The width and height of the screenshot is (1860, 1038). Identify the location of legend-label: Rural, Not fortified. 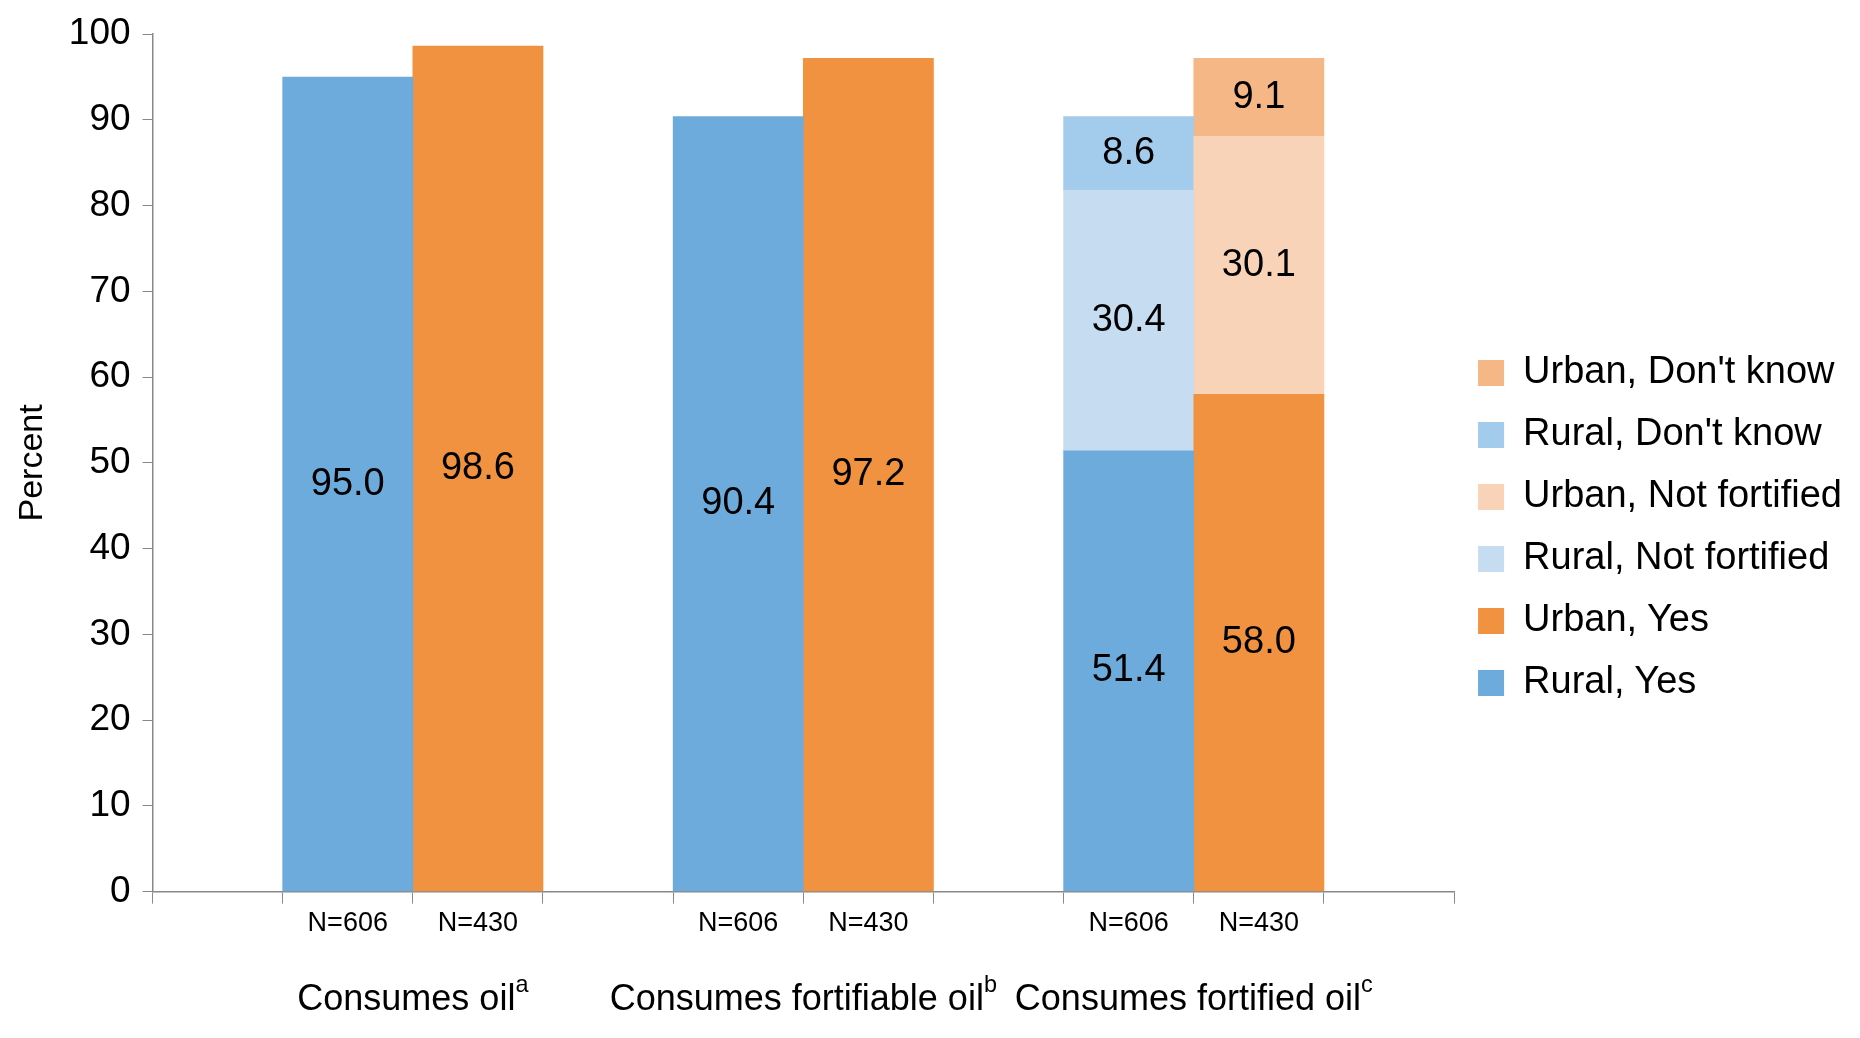
(1676, 556).